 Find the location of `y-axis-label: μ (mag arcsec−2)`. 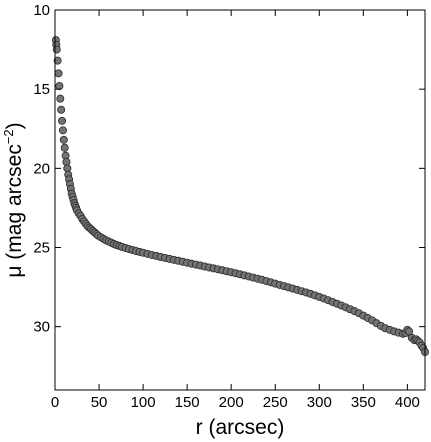

y-axis-label: μ (mag arcsec−2) is located at coordinates (13, 199).